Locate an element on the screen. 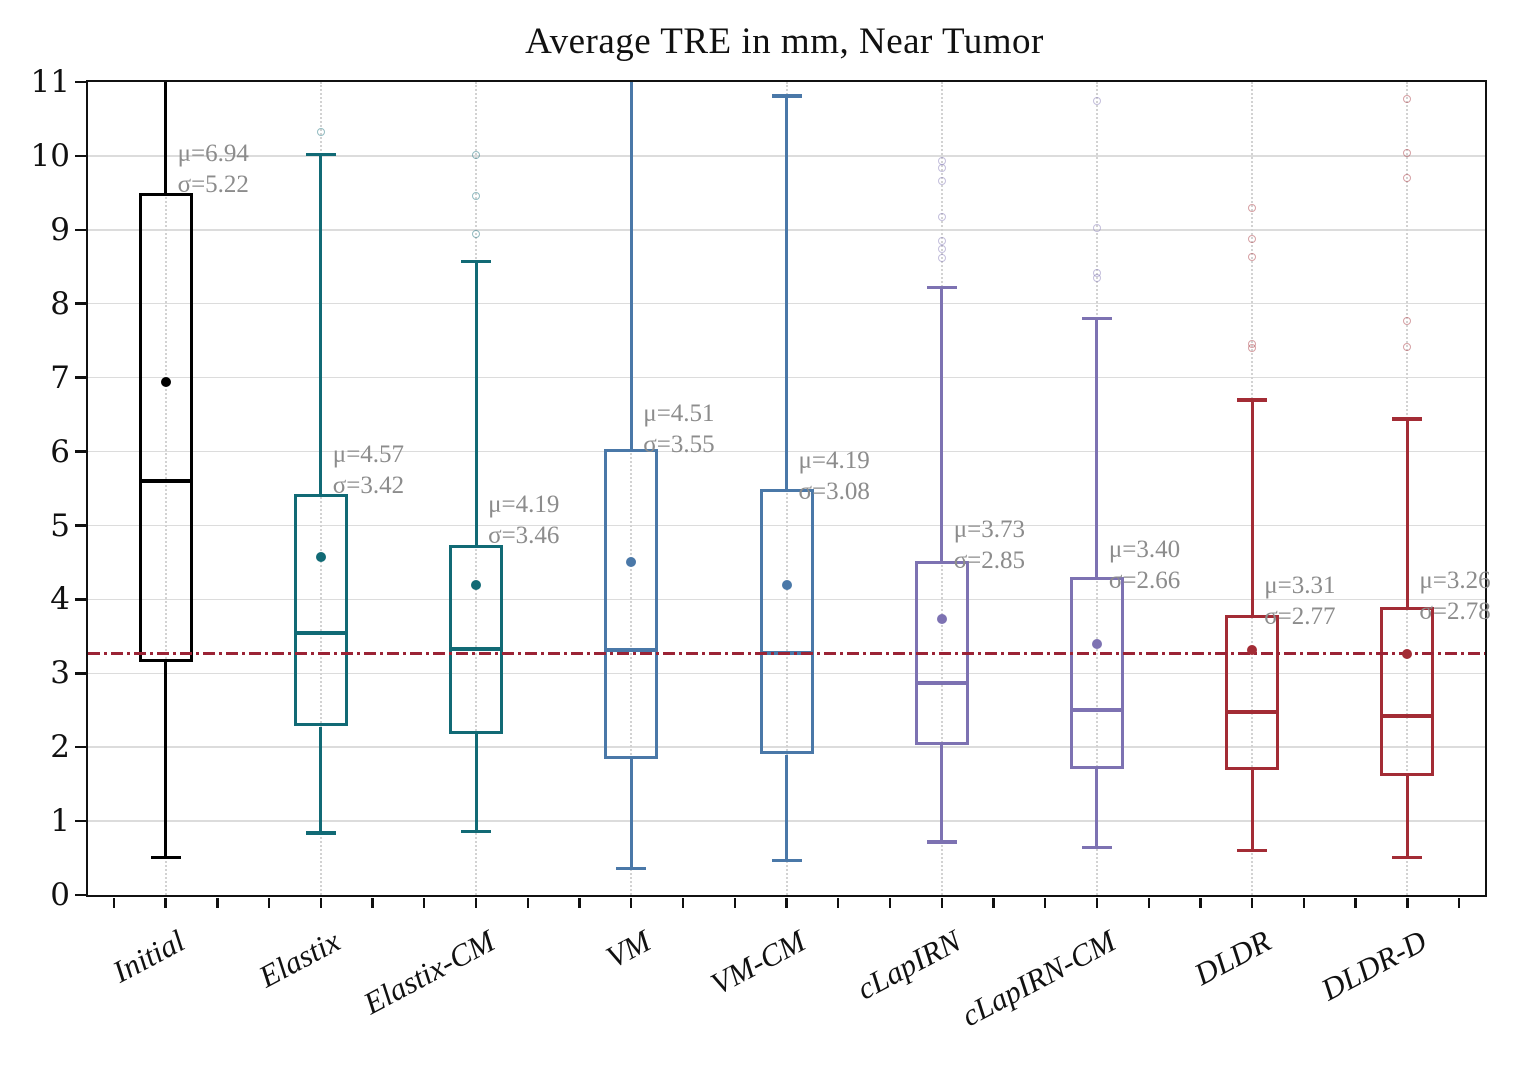  mean-annotation-mu: μ=3.31 is located at coordinates (1300, 585).